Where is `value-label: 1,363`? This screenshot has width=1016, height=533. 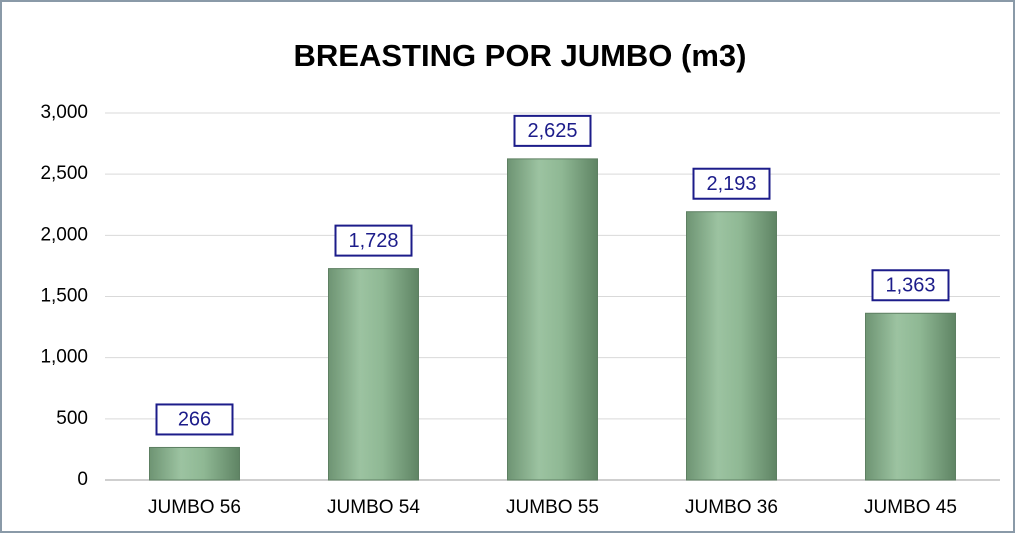
value-label: 1,363 is located at coordinates (910, 286).